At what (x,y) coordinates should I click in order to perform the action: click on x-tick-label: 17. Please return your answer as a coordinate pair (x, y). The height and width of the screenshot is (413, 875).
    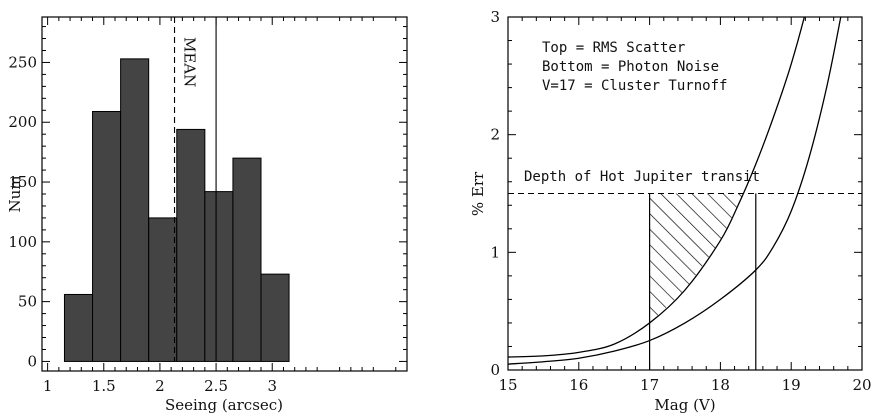
    Looking at the image, I should click on (649, 385).